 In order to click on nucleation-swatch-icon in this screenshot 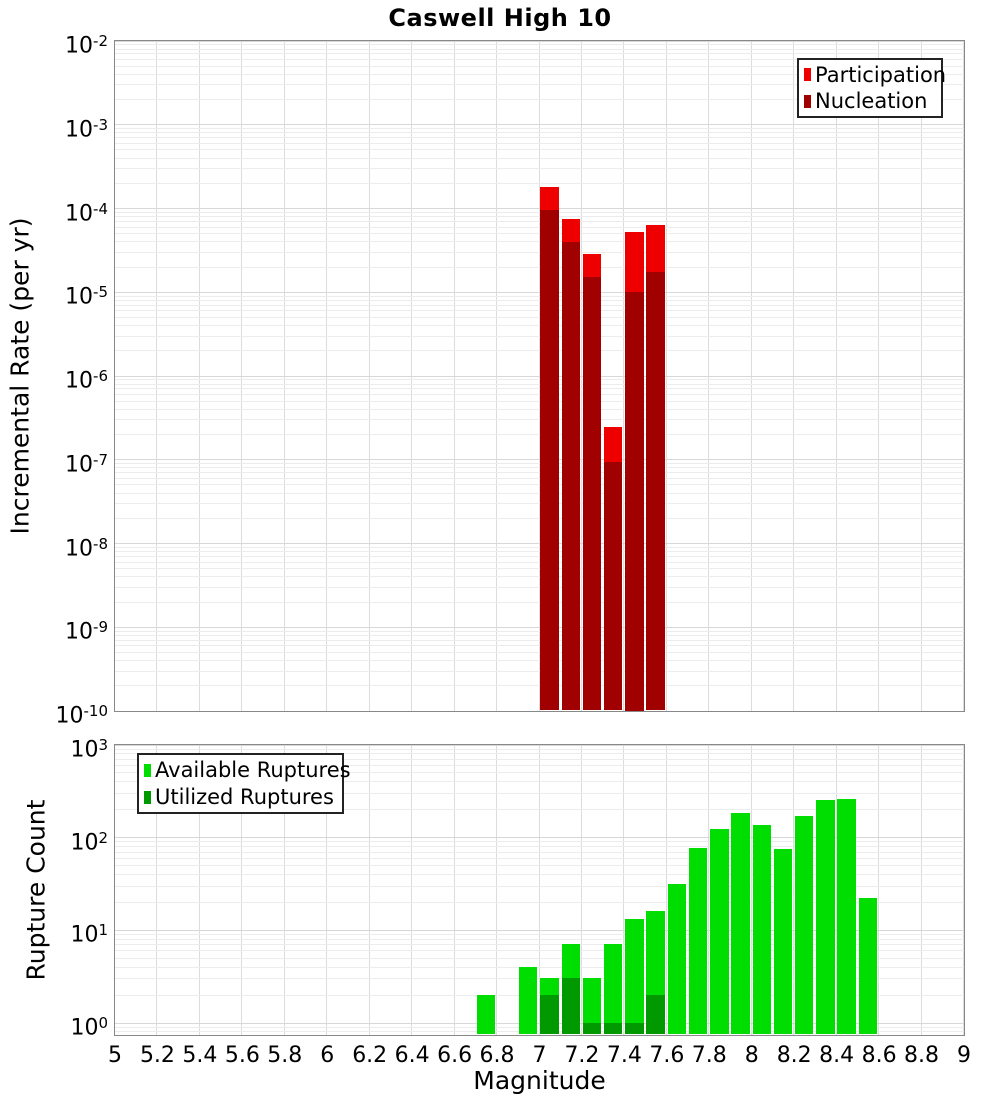, I will do `click(807, 101)`.